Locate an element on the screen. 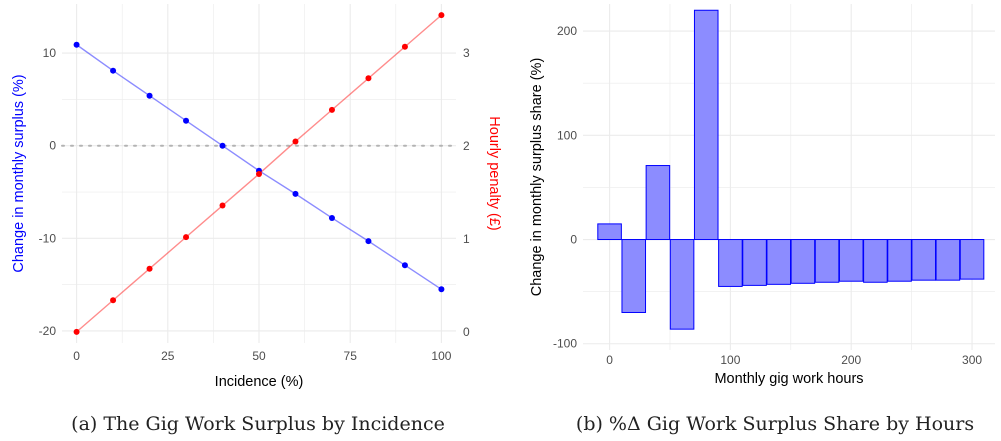 The height and width of the screenshot is (441, 1001). x-tick-label: 50 is located at coordinates (259, 356).